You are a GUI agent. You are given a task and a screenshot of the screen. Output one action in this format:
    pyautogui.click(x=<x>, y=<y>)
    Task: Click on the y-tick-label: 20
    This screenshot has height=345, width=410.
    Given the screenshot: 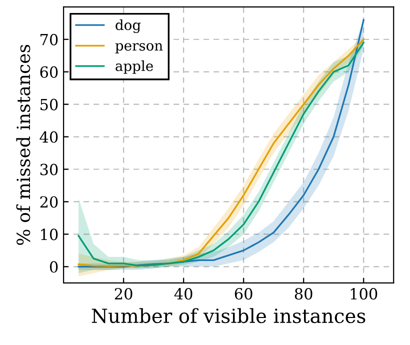 What is the action you would take?
    pyautogui.click(x=49, y=202)
    